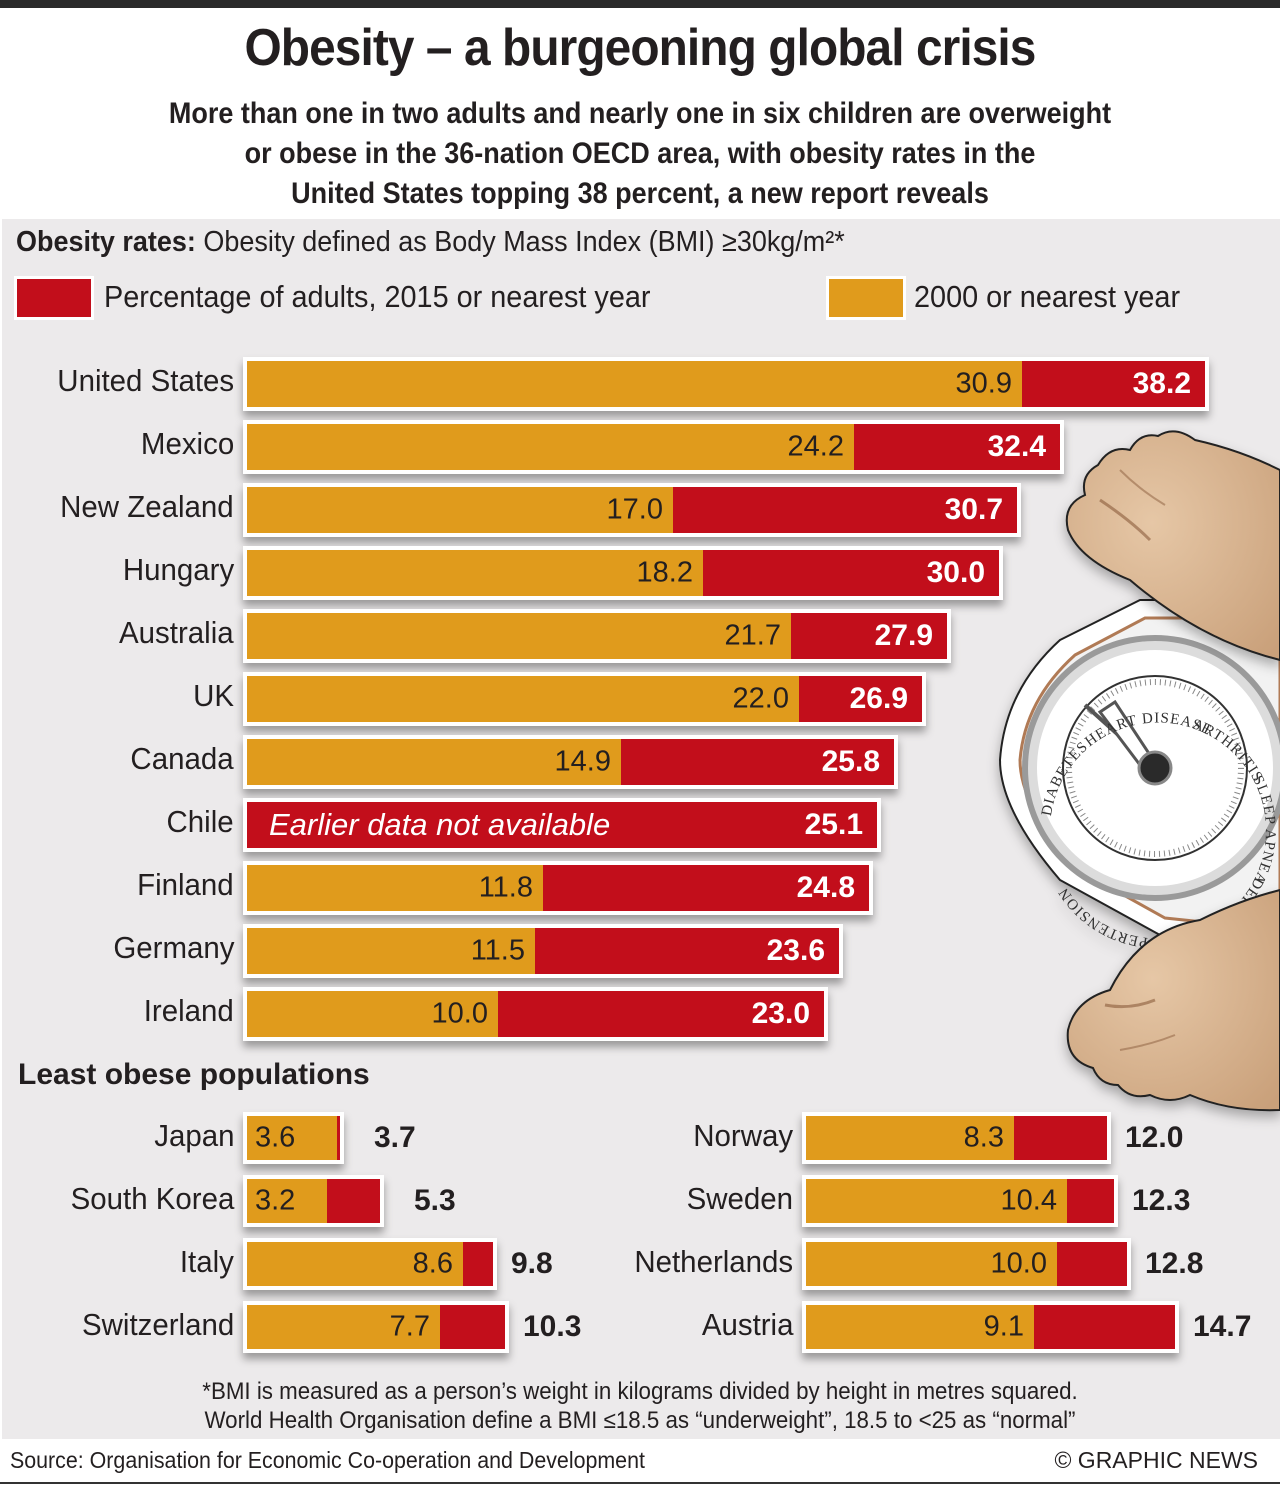  I want to click on value-2015: 3.7, so click(395, 1137).